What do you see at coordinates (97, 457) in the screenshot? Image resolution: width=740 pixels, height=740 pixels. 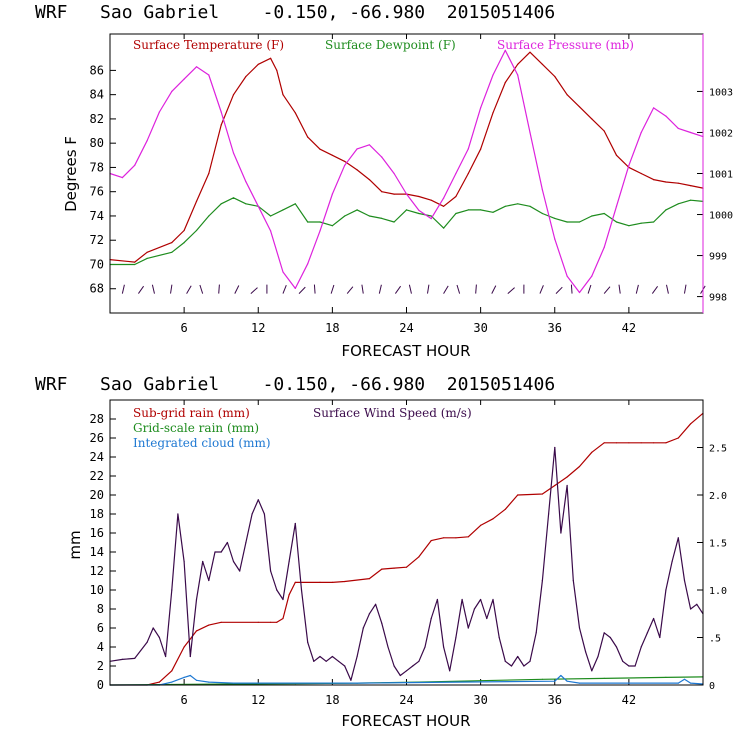 I see `p2-ytick-label-12: 24` at bounding box center [97, 457].